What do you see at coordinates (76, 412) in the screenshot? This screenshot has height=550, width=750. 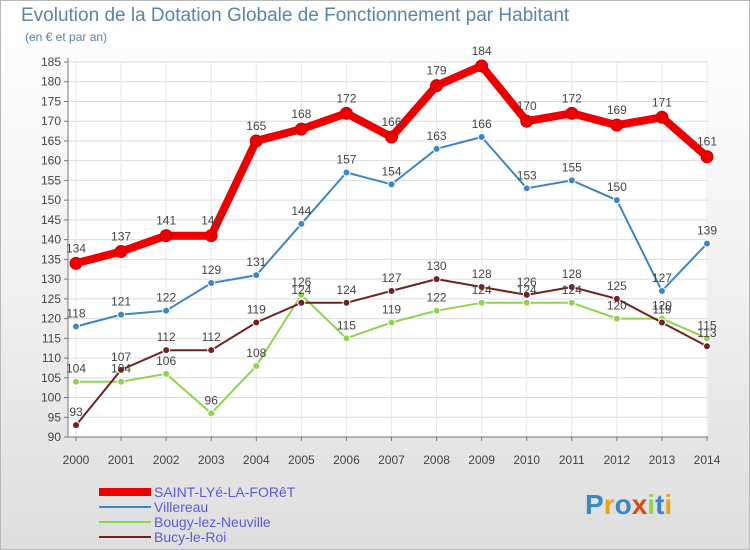 I see `data-label: 93` at bounding box center [76, 412].